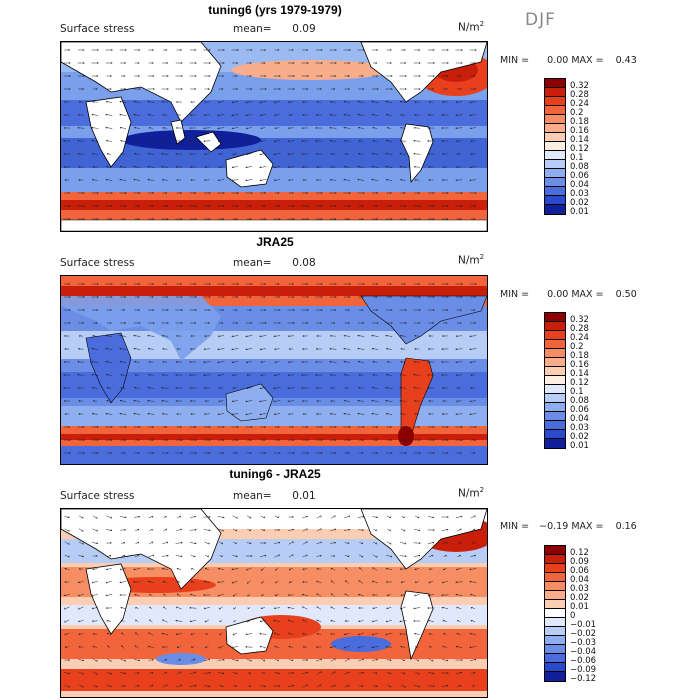 The image size is (700, 700). What do you see at coordinates (304, 29) in the screenshot?
I see `panel-1-mean-value: 0.09` at bounding box center [304, 29].